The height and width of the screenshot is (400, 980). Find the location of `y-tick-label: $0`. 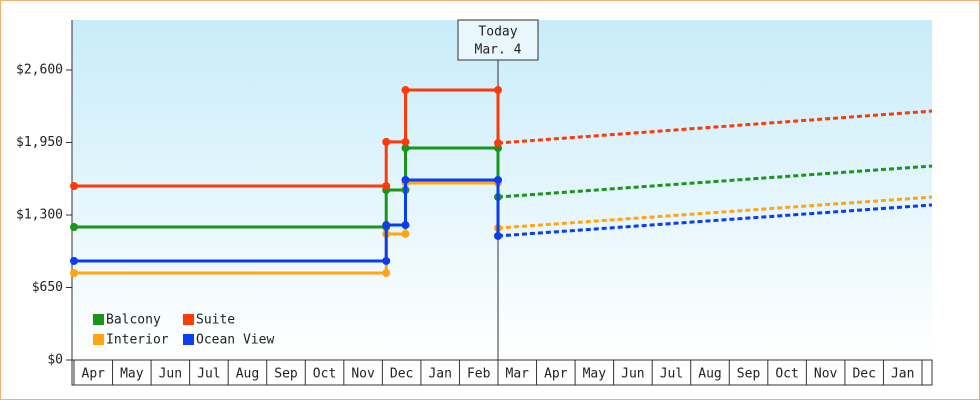

y-tick-label: $0 is located at coordinates (55, 360).